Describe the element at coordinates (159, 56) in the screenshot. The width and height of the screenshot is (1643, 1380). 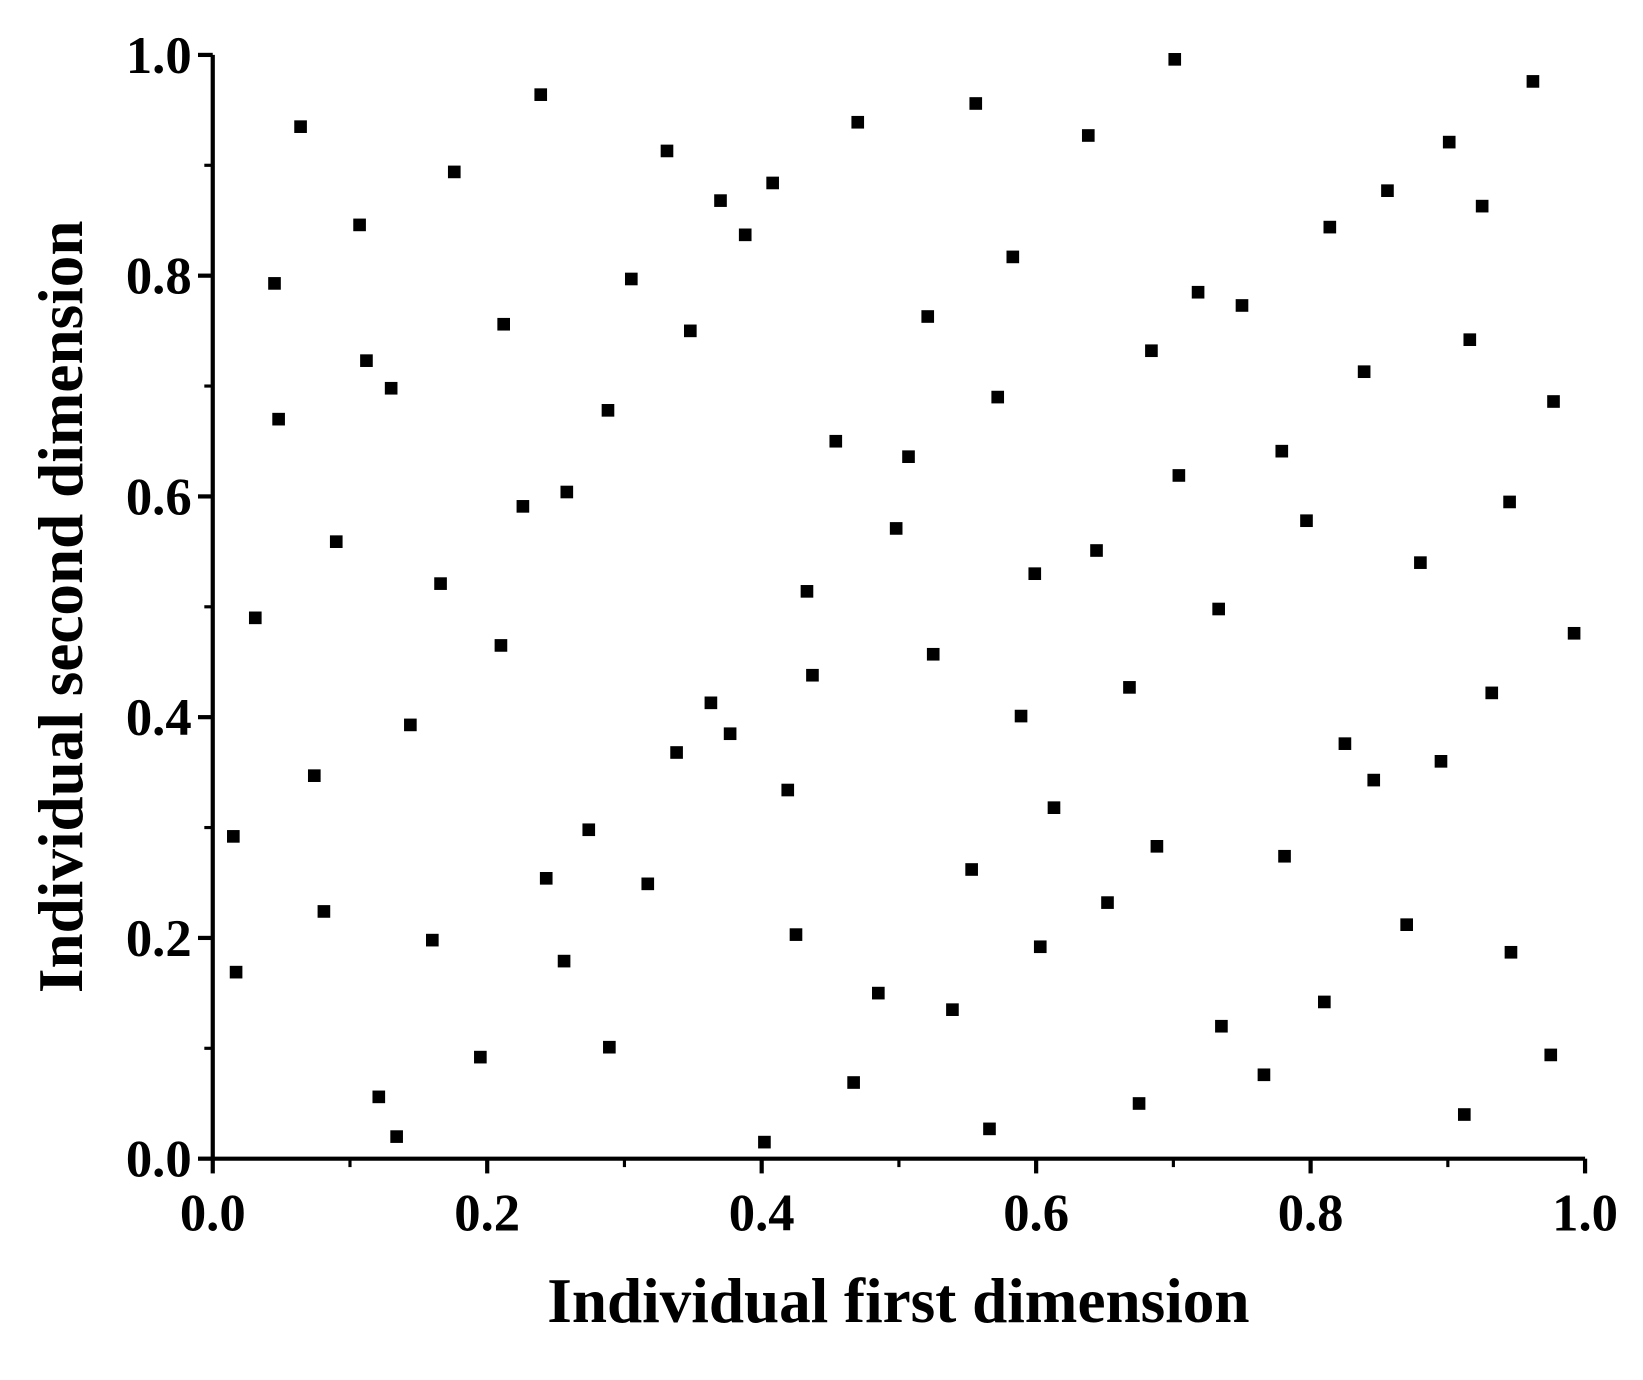
I see `y-tick-label: 1.0` at that location.